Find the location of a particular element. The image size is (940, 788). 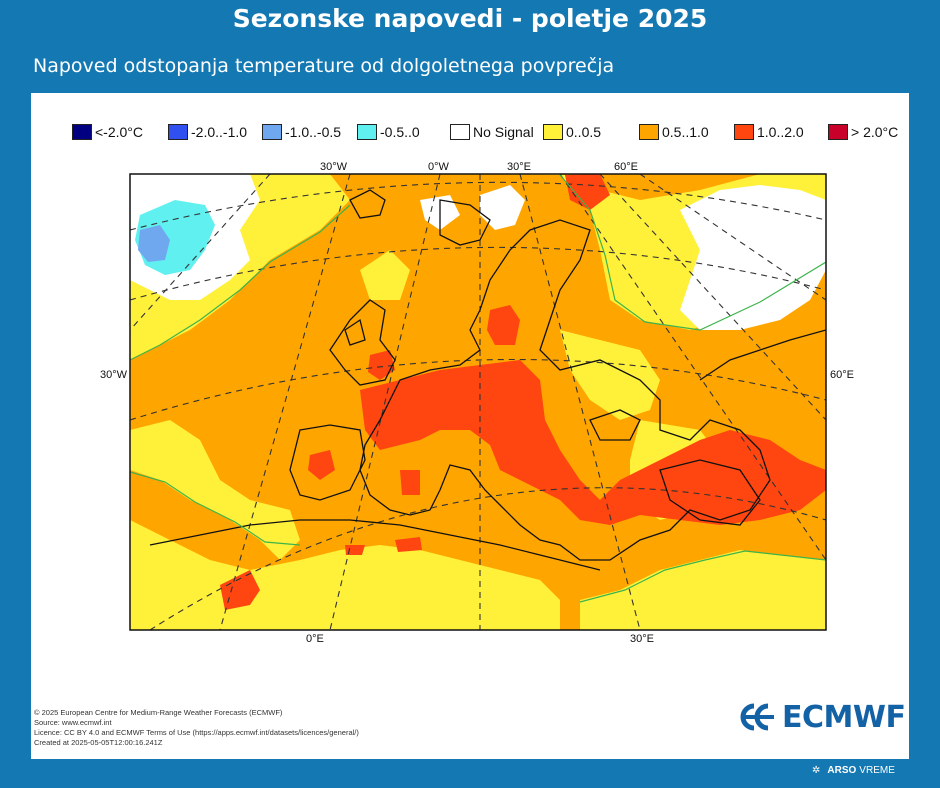

lon-label-bottom: 0°E is located at coordinates (315, 639).